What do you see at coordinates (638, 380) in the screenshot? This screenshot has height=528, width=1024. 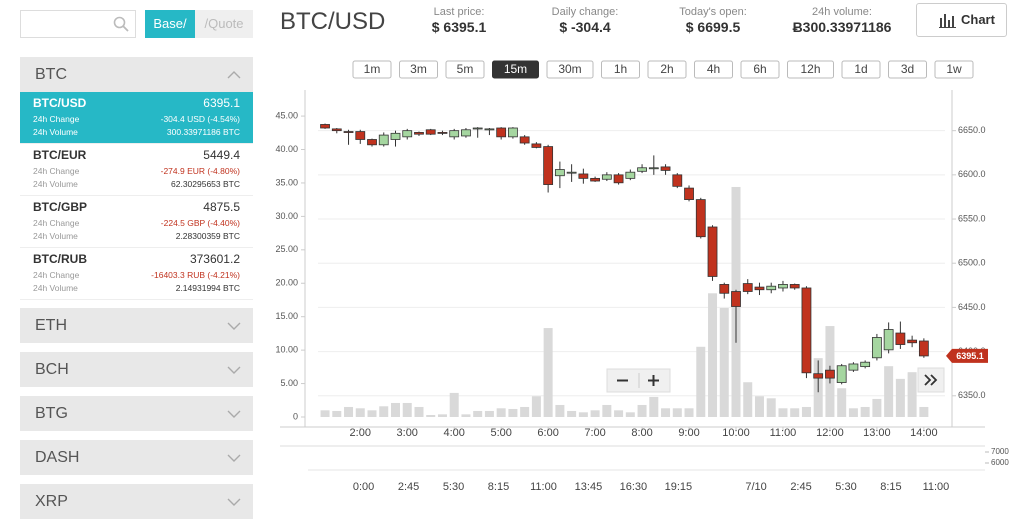 I see `zoom-control` at bounding box center [638, 380].